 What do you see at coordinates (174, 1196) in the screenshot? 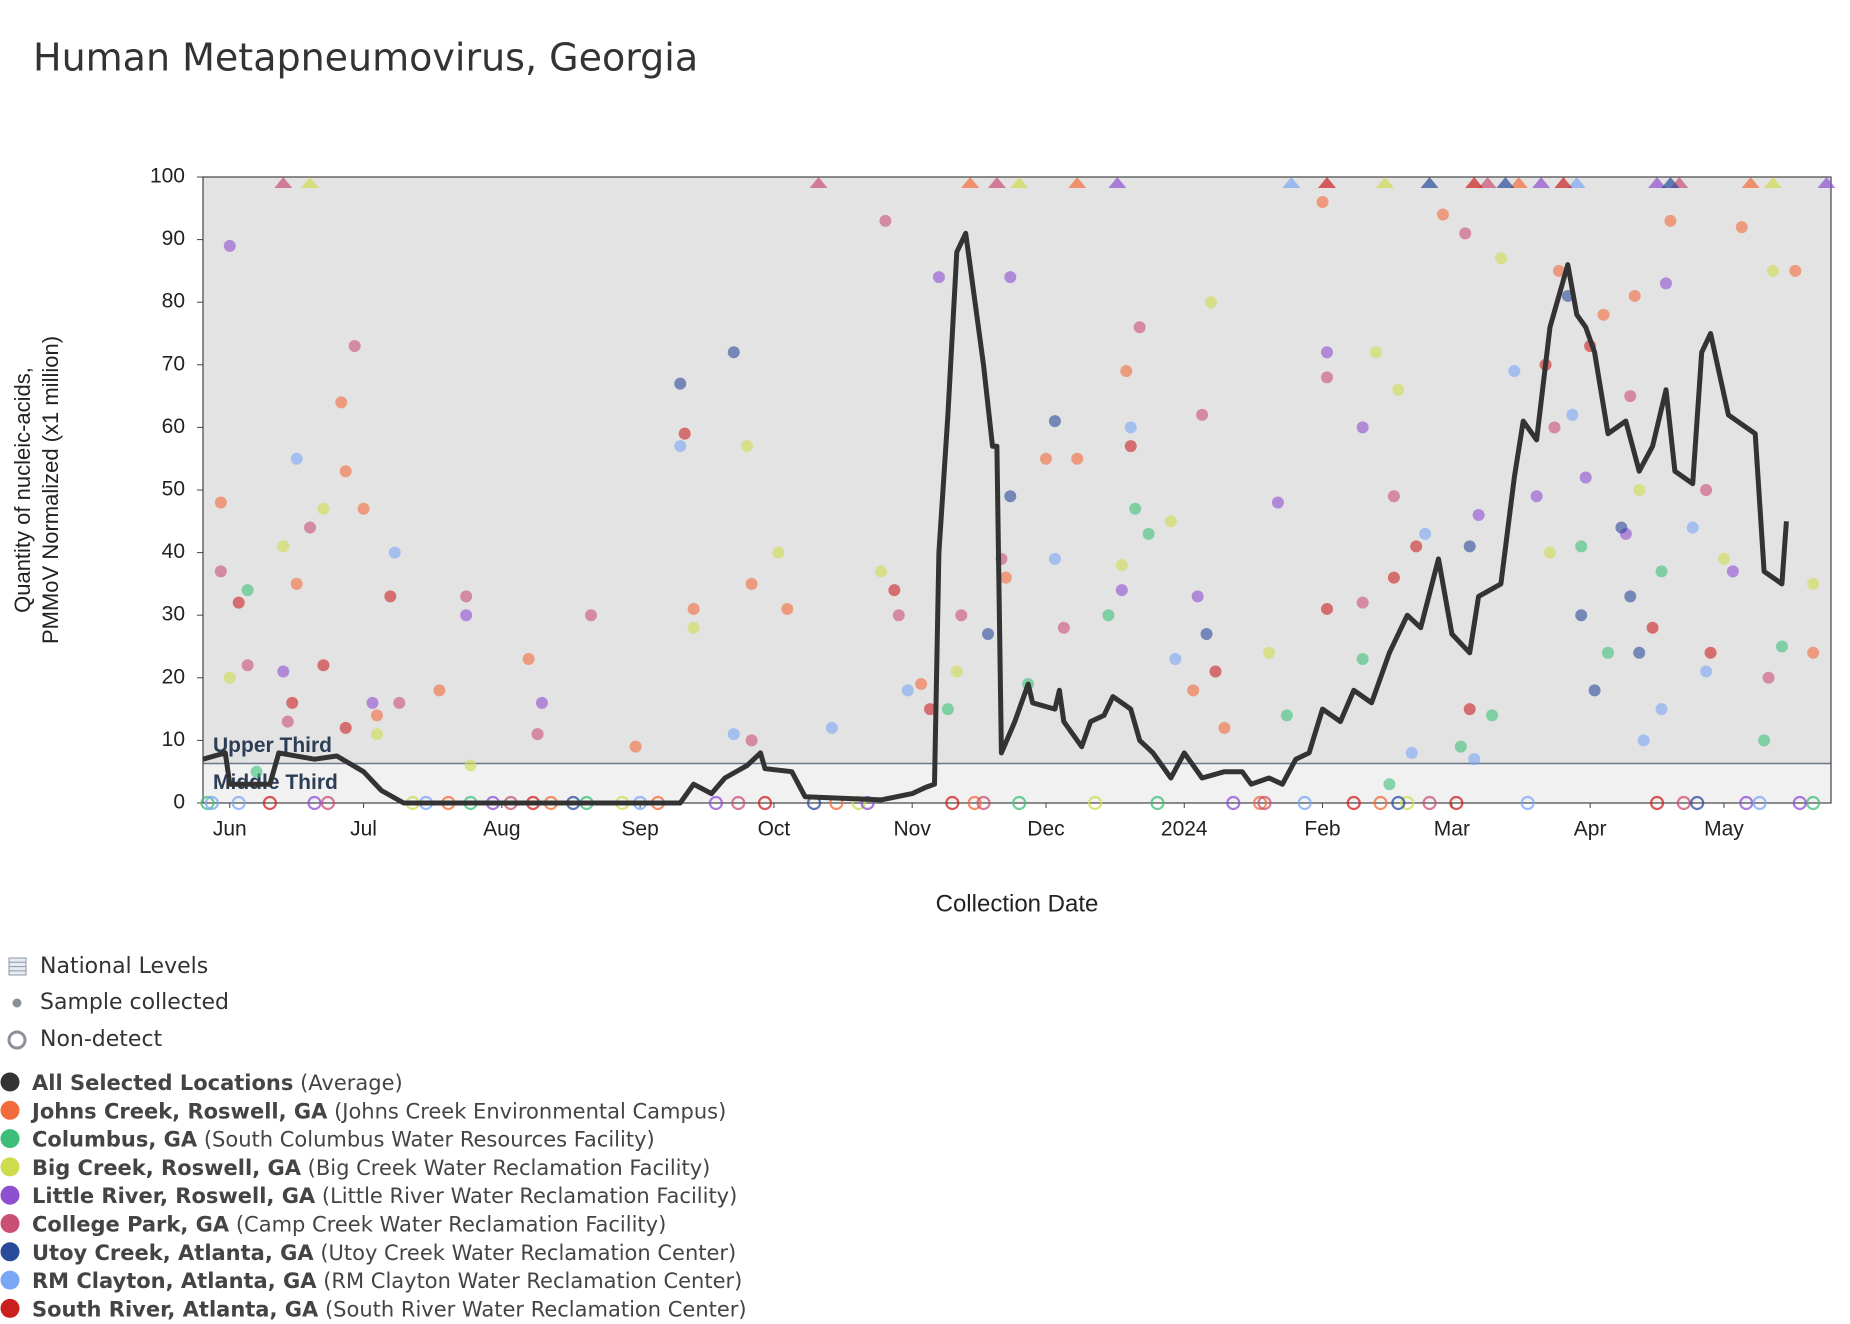
I see `legend-name: Little River, Roswell, GA` at bounding box center [174, 1196].